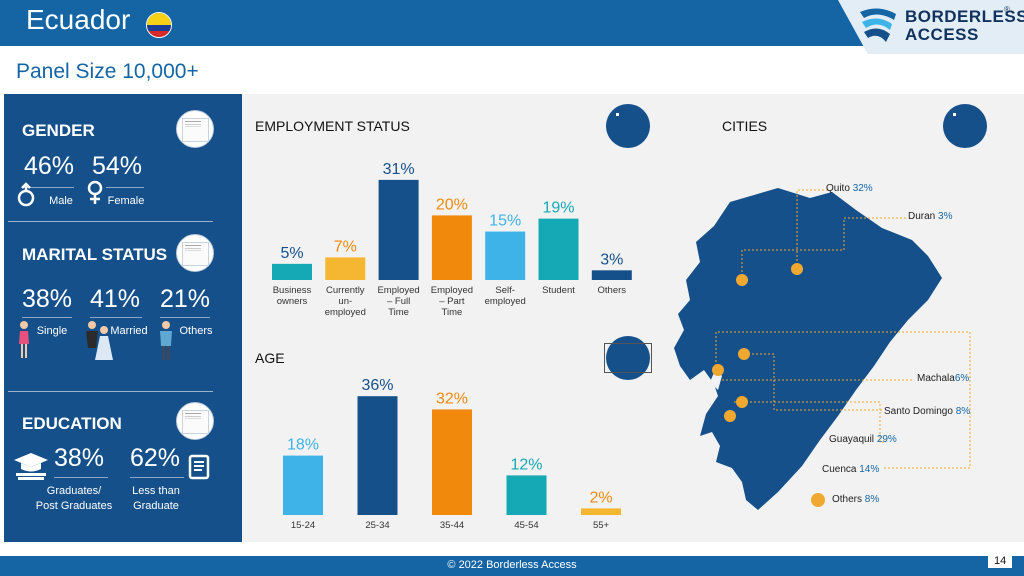 This screenshot has width=1024, height=576. I want to click on data-label: 15%, so click(505, 221).